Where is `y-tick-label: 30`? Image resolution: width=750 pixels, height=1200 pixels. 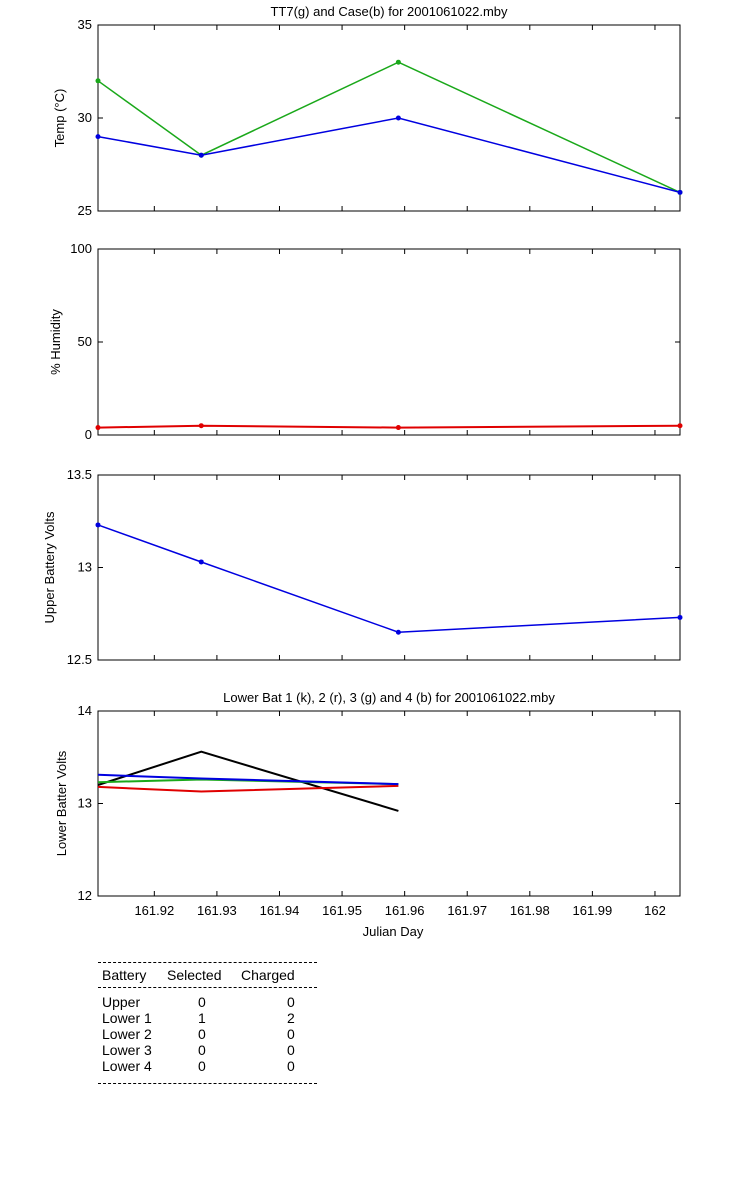 y-tick-label: 30 is located at coordinates (85, 117).